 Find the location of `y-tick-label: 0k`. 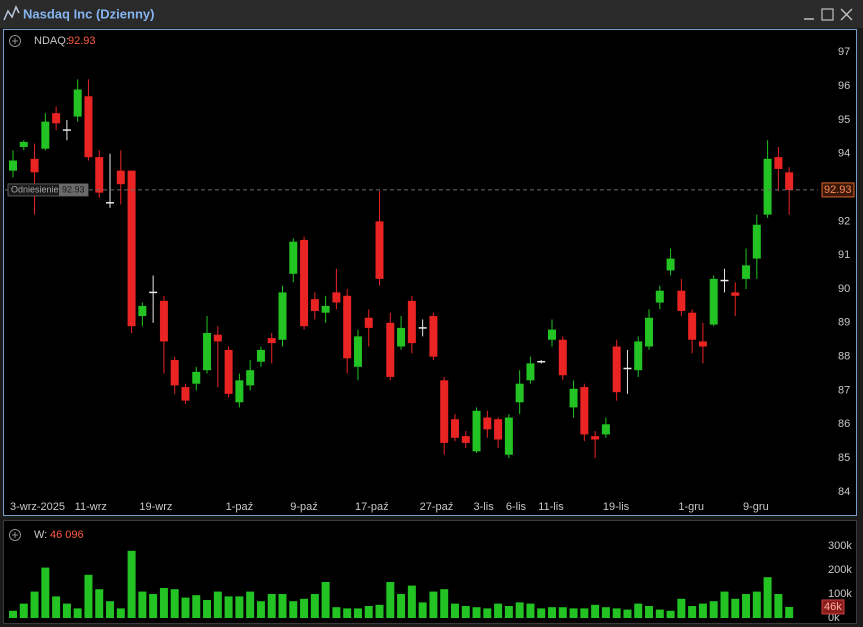

y-tick-label: 0k is located at coordinates (834, 618).